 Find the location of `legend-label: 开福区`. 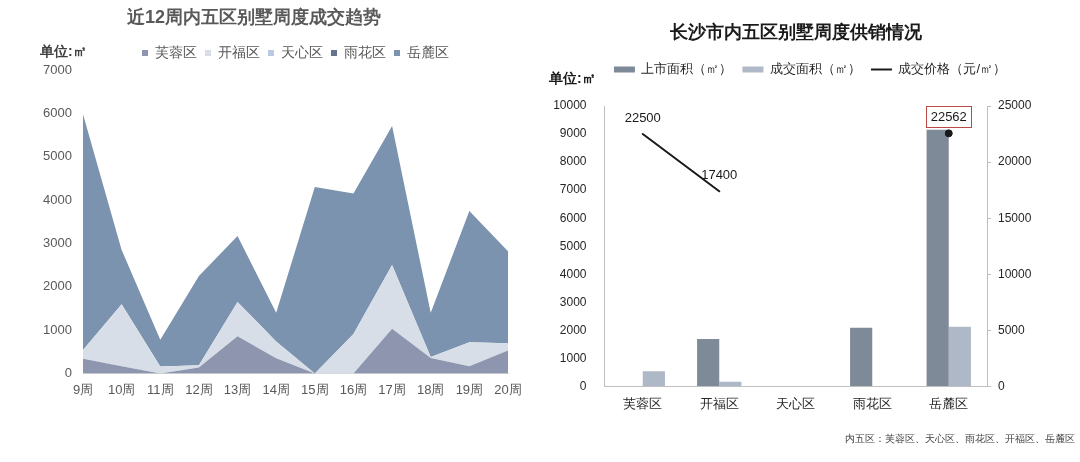

legend-label: 开福区 is located at coordinates (239, 51).